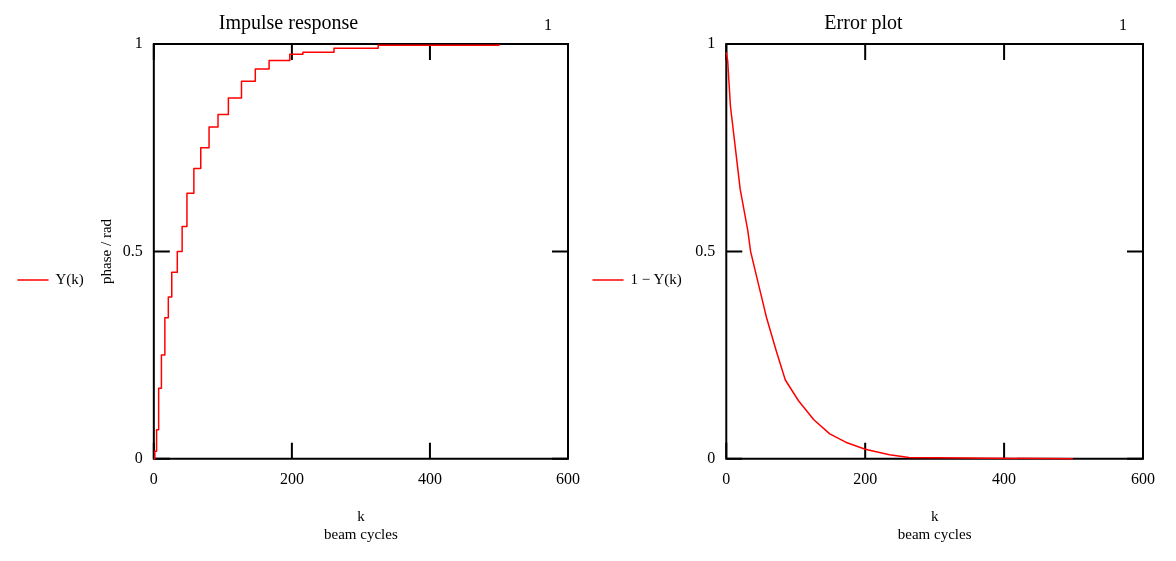 The image size is (1176, 561). I want to click on legend-label: 1 − Y(k), so click(656, 279).